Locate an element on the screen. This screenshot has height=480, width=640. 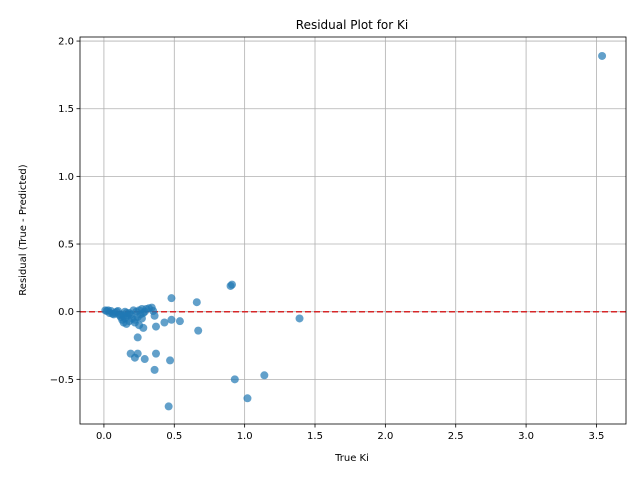
y-tick-label: 0.0 is located at coordinates (66, 312).